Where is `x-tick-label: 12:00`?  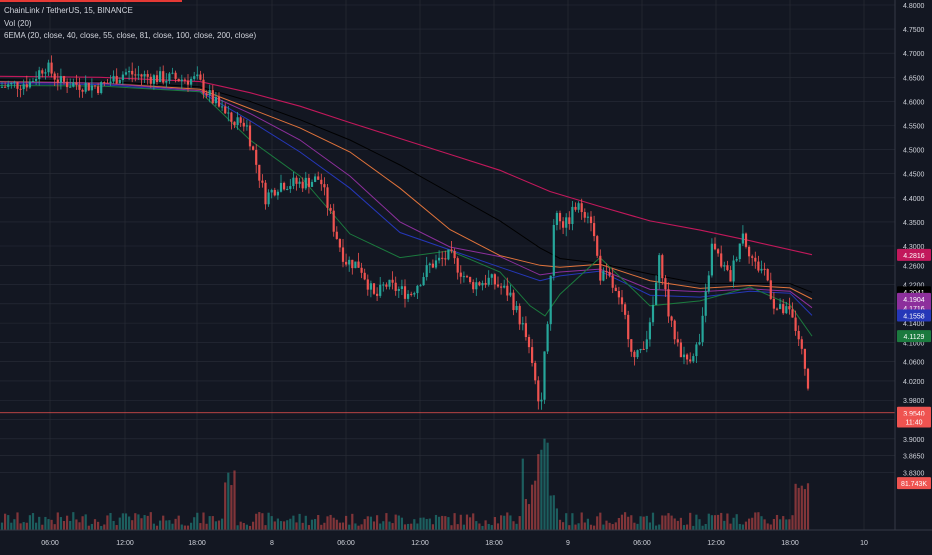 x-tick-label: 12:00 is located at coordinates (125, 543).